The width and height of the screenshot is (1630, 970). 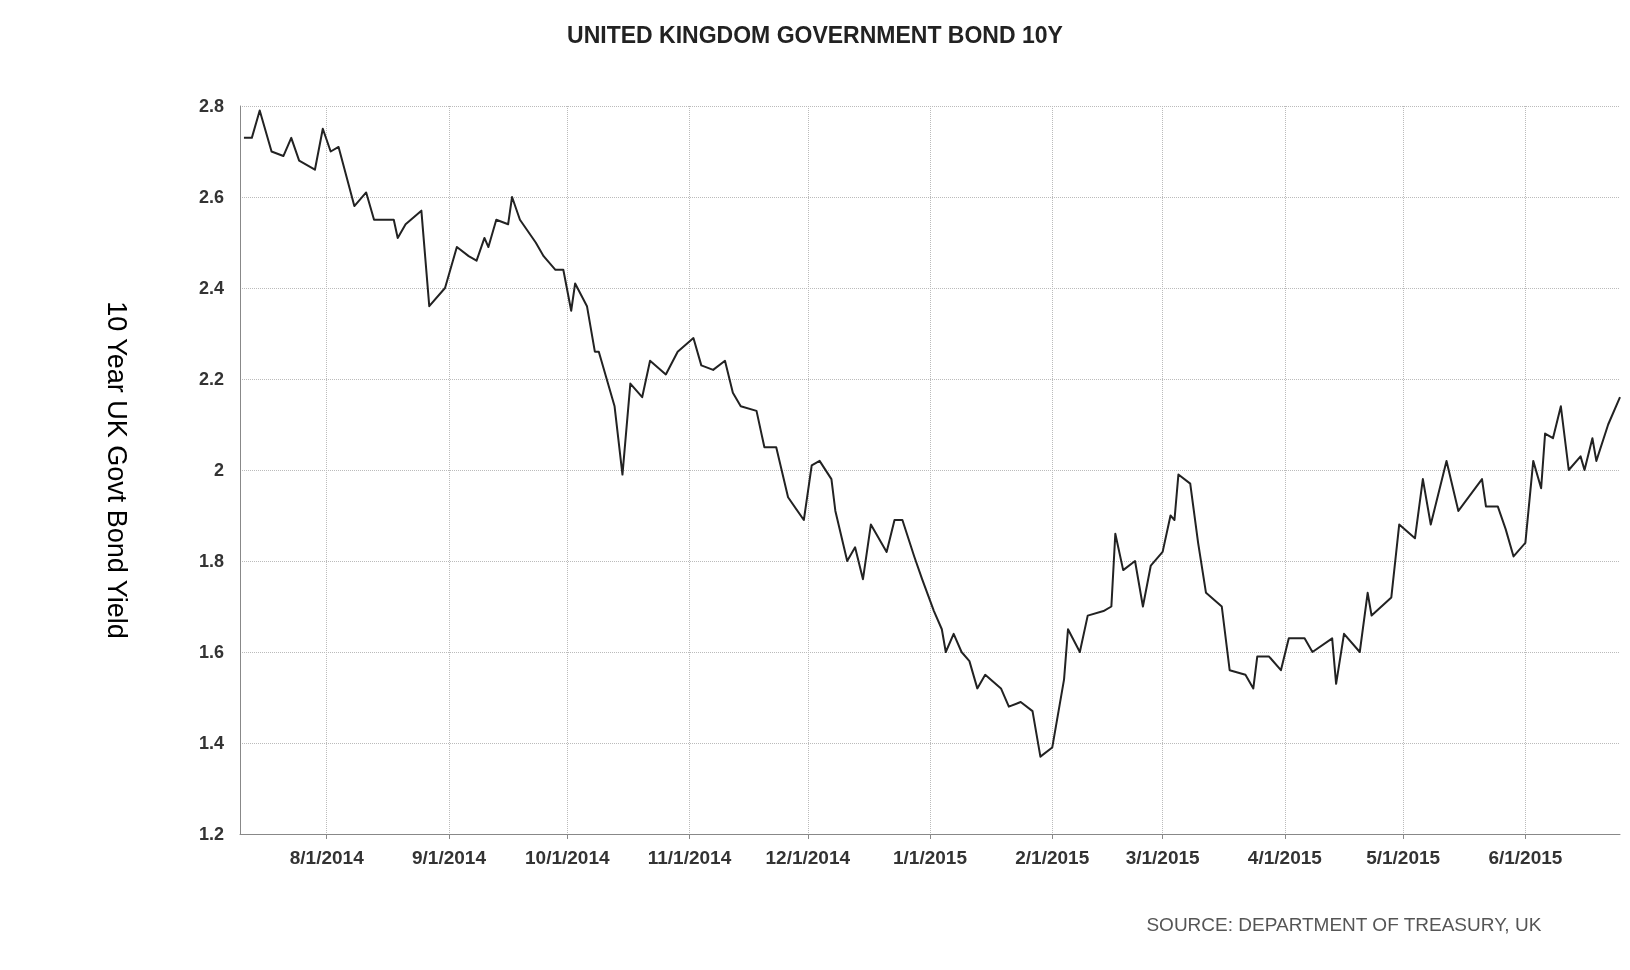 What do you see at coordinates (211, 743) in the screenshot?
I see `y-tick-label: 1.4` at bounding box center [211, 743].